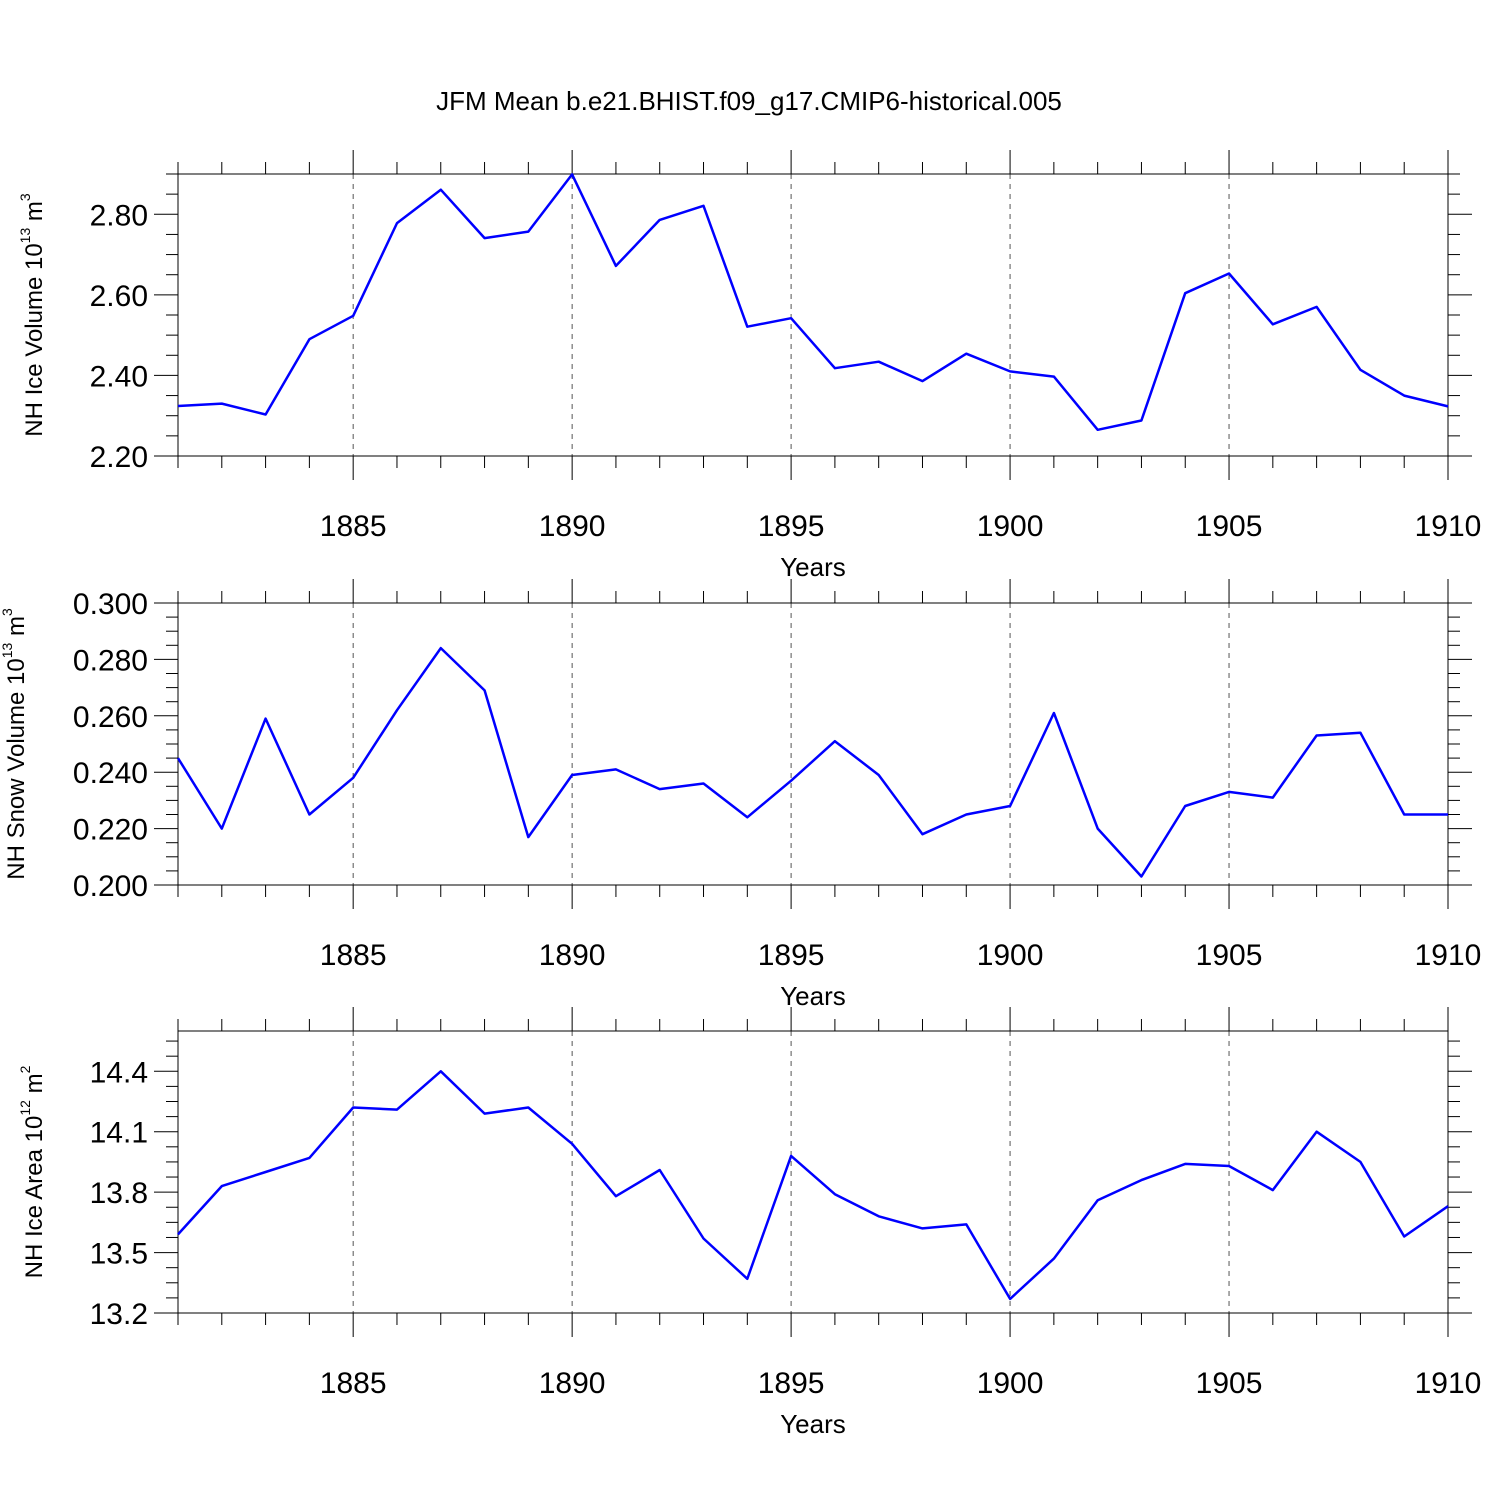 The width and height of the screenshot is (1500, 1500). I want to click on y-tick-label: 14.4, so click(119, 1072).